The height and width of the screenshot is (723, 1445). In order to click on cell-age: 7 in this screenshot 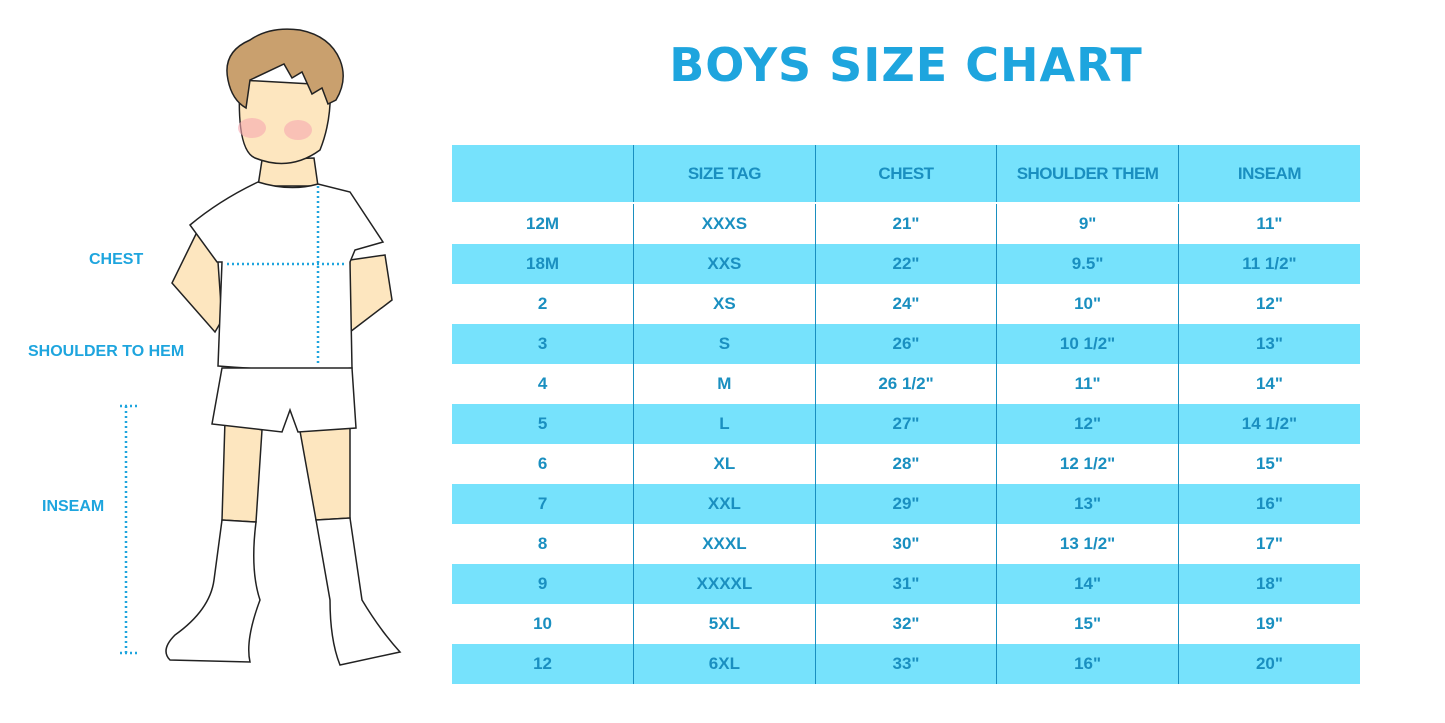, I will do `click(543, 504)`.